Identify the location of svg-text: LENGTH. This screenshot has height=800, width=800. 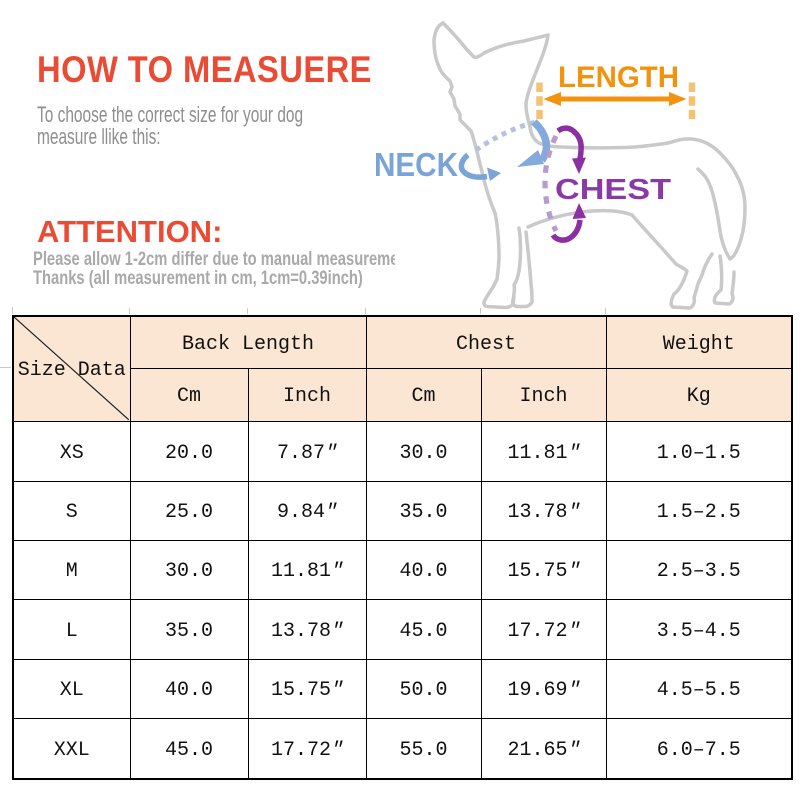
(618, 77).